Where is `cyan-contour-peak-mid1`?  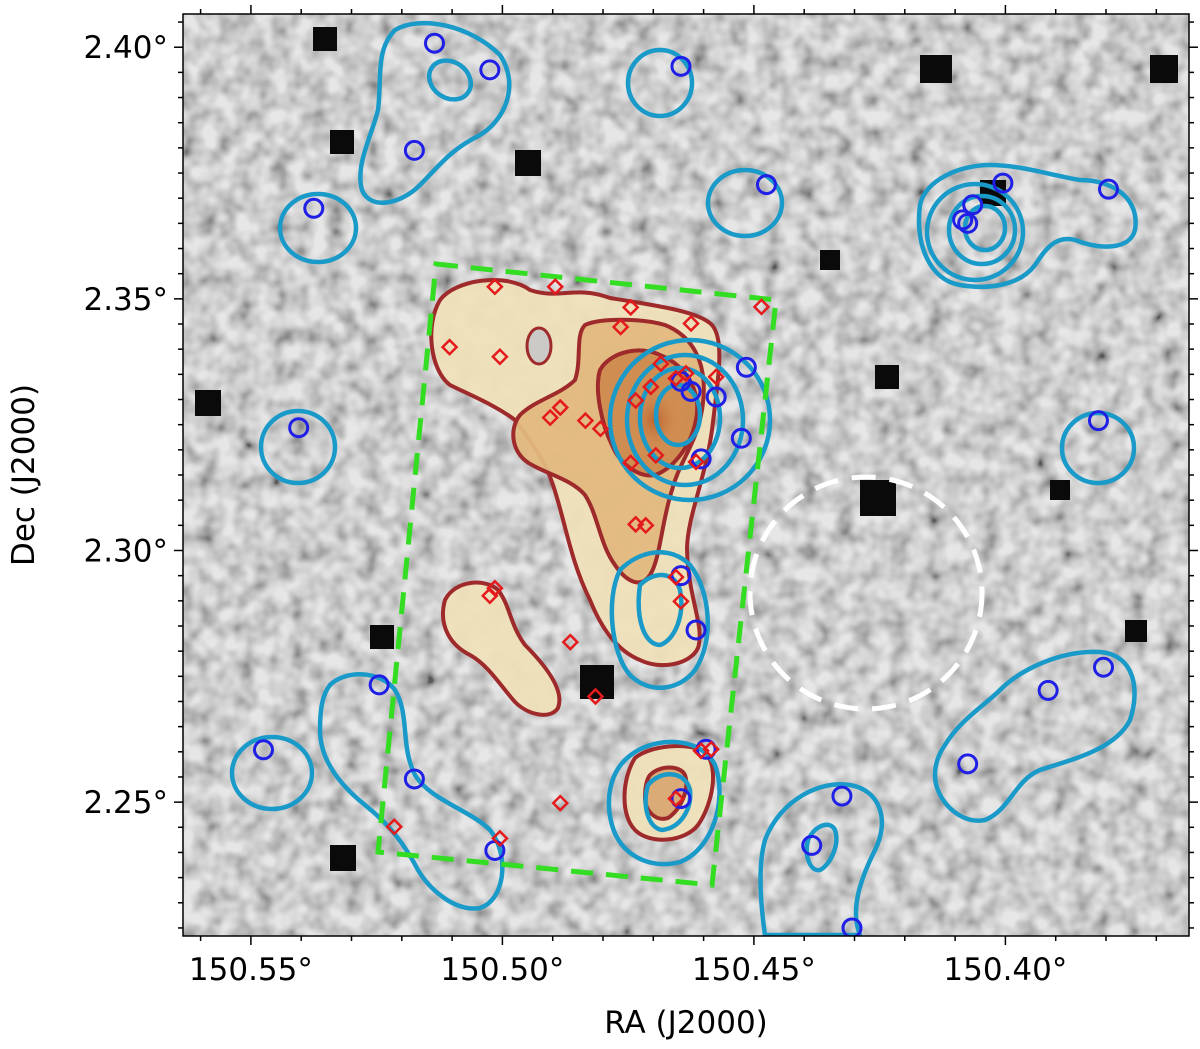 cyan-contour-peak-mid1 is located at coordinates (685, 420).